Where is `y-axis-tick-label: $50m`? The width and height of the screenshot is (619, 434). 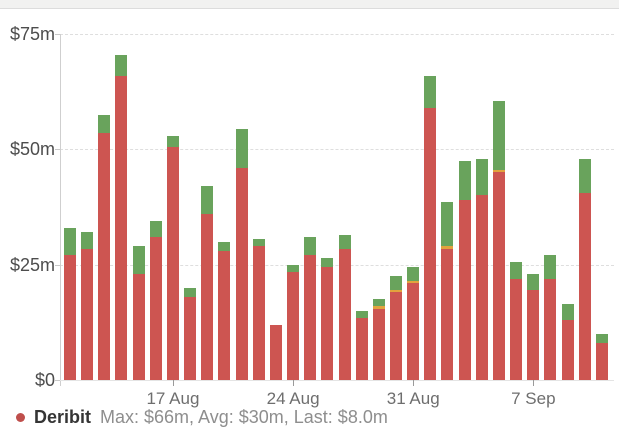
y-axis-tick-label: $50m is located at coordinates (32, 149).